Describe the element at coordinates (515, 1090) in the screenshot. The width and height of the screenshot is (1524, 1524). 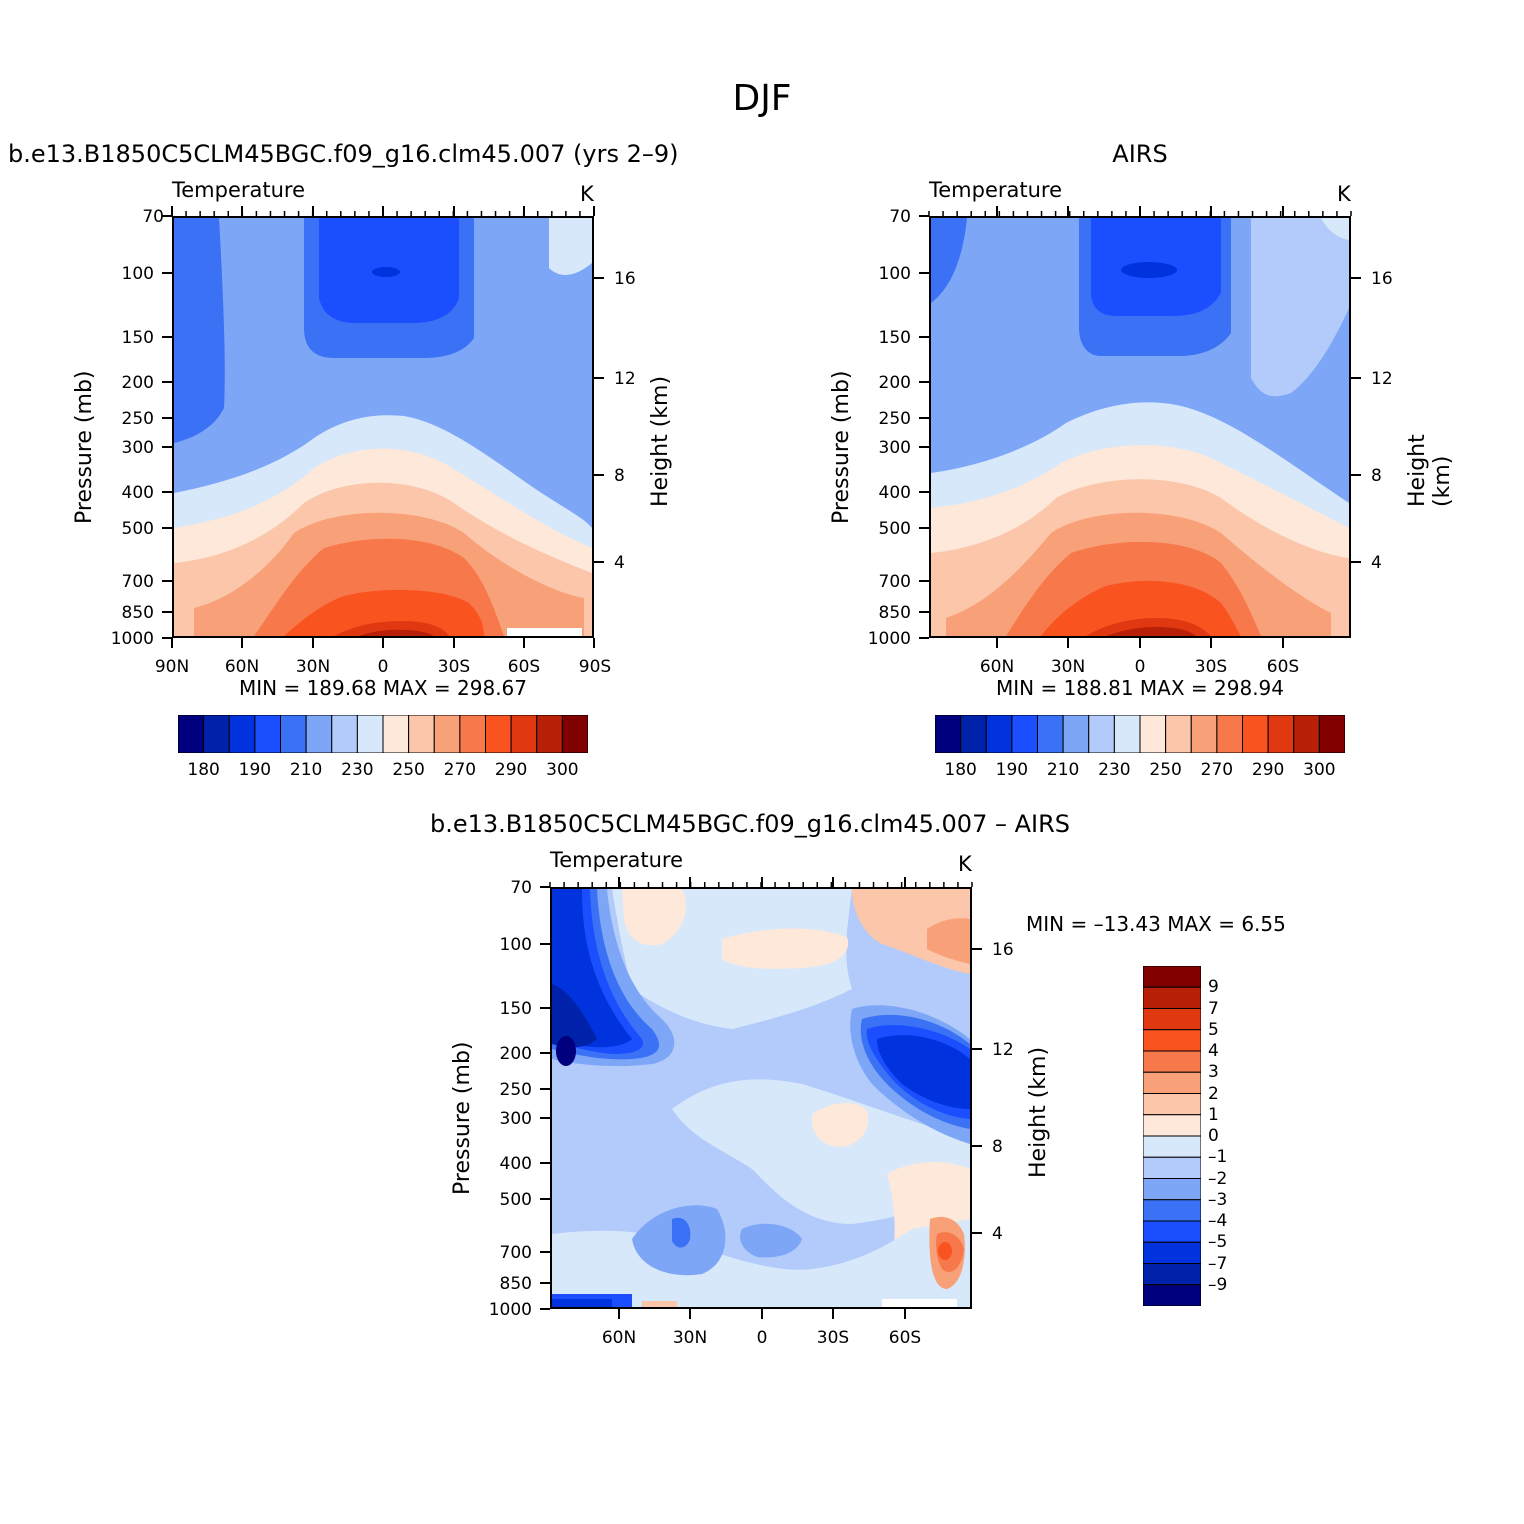
I see `panel3-ytick-250: 250` at that location.